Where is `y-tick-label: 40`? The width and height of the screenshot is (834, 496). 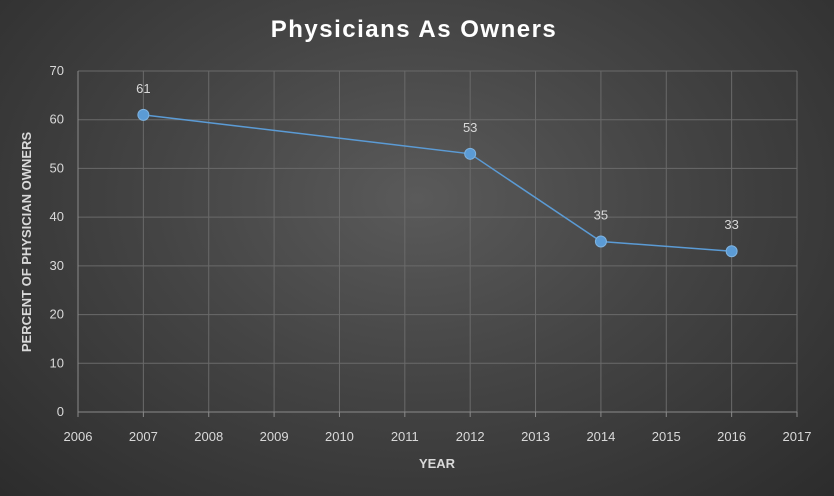 y-tick-label: 40 is located at coordinates (57, 216).